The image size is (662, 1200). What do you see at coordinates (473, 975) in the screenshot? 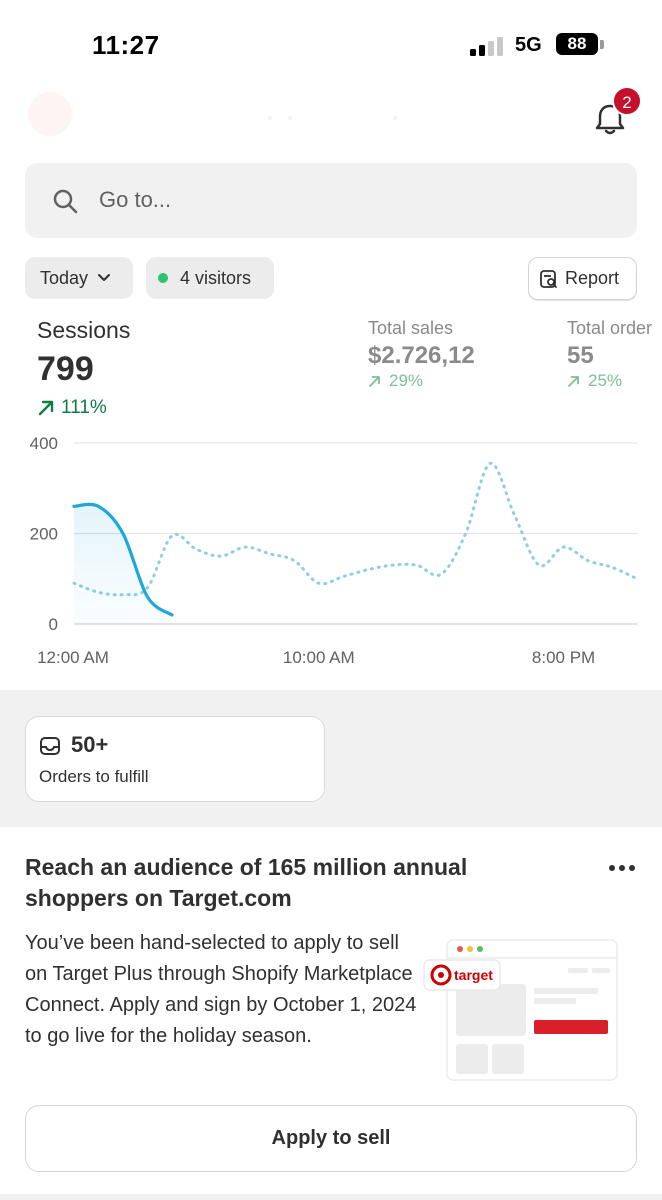
I see `target-brand-text: target` at bounding box center [473, 975].